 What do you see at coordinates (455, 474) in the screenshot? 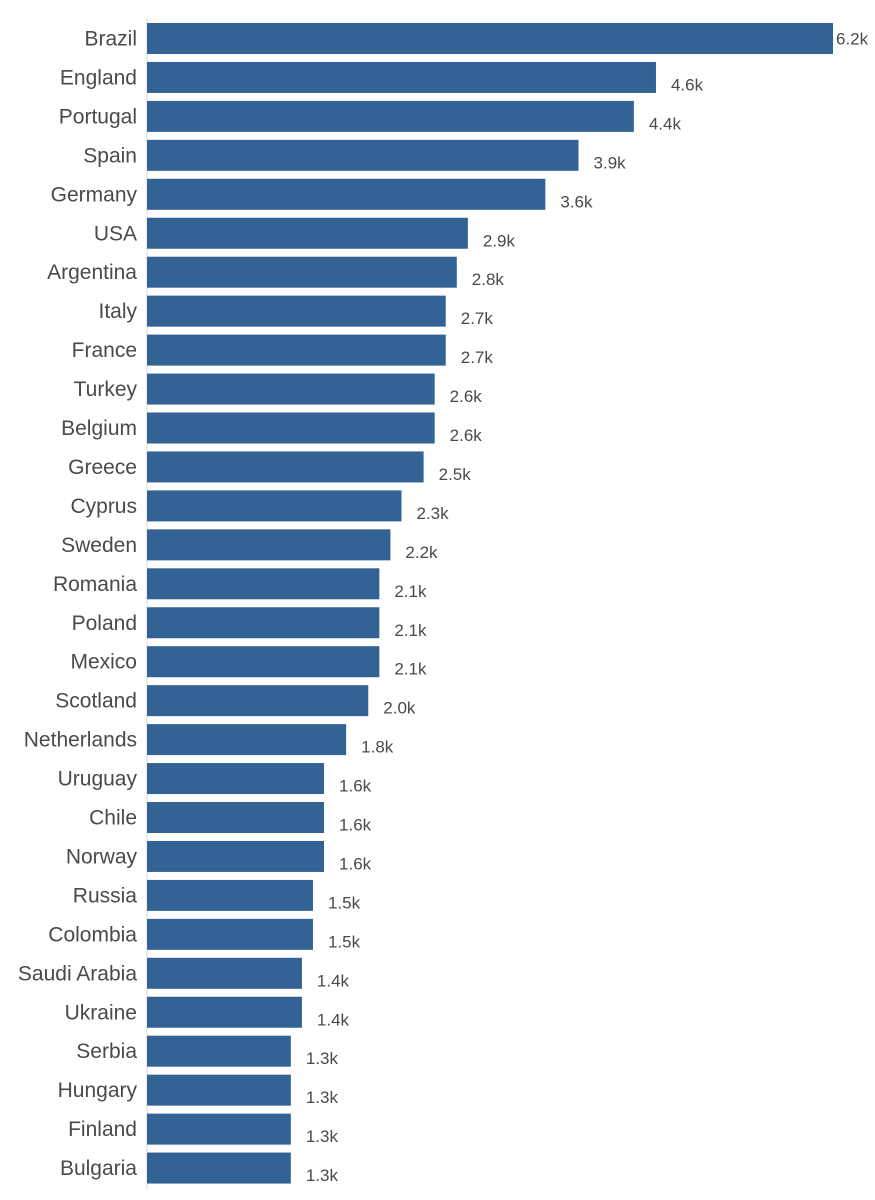
I see `value-label: 2.5k` at bounding box center [455, 474].